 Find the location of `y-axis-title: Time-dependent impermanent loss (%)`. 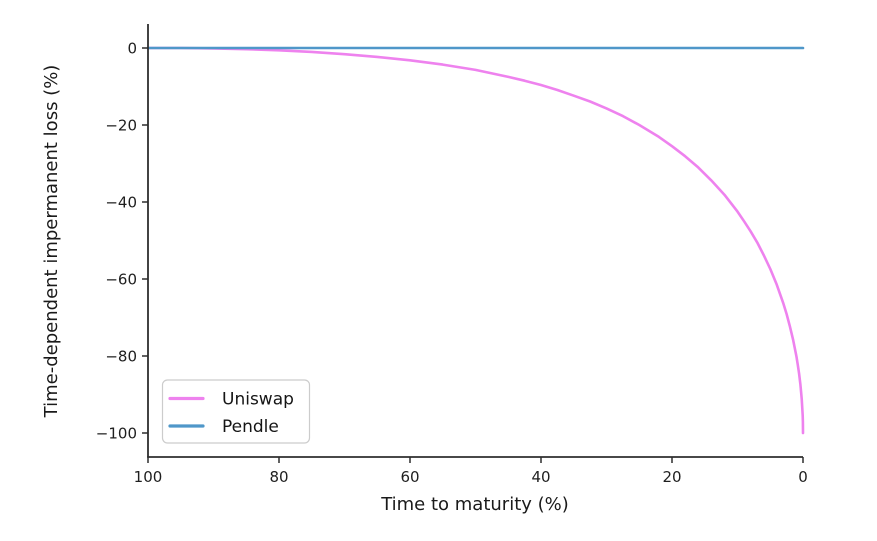

y-axis-title: Time-dependent impermanent loss (%) is located at coordinates (51, 242).